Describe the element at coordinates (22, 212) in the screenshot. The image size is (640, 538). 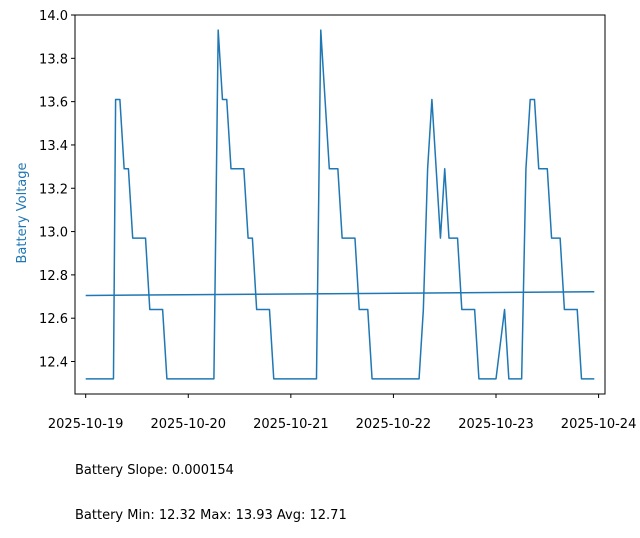
I see `y-axis-label: Battery Voltage` at that location.